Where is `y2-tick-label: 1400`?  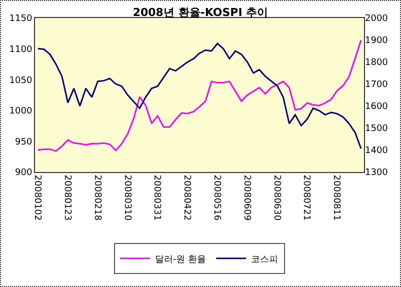 y2-tick-label: 1400 is located at coordinates (376, 151).